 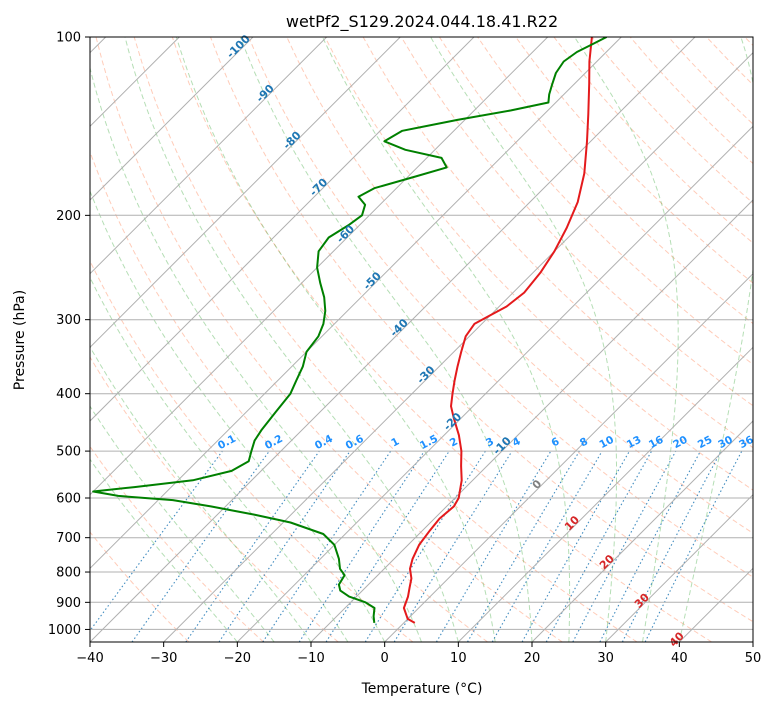 What do you see at coordinates (68, 452) in the screenshot?
I see `y-tick-label: 500` at bounding box center [68, 452].